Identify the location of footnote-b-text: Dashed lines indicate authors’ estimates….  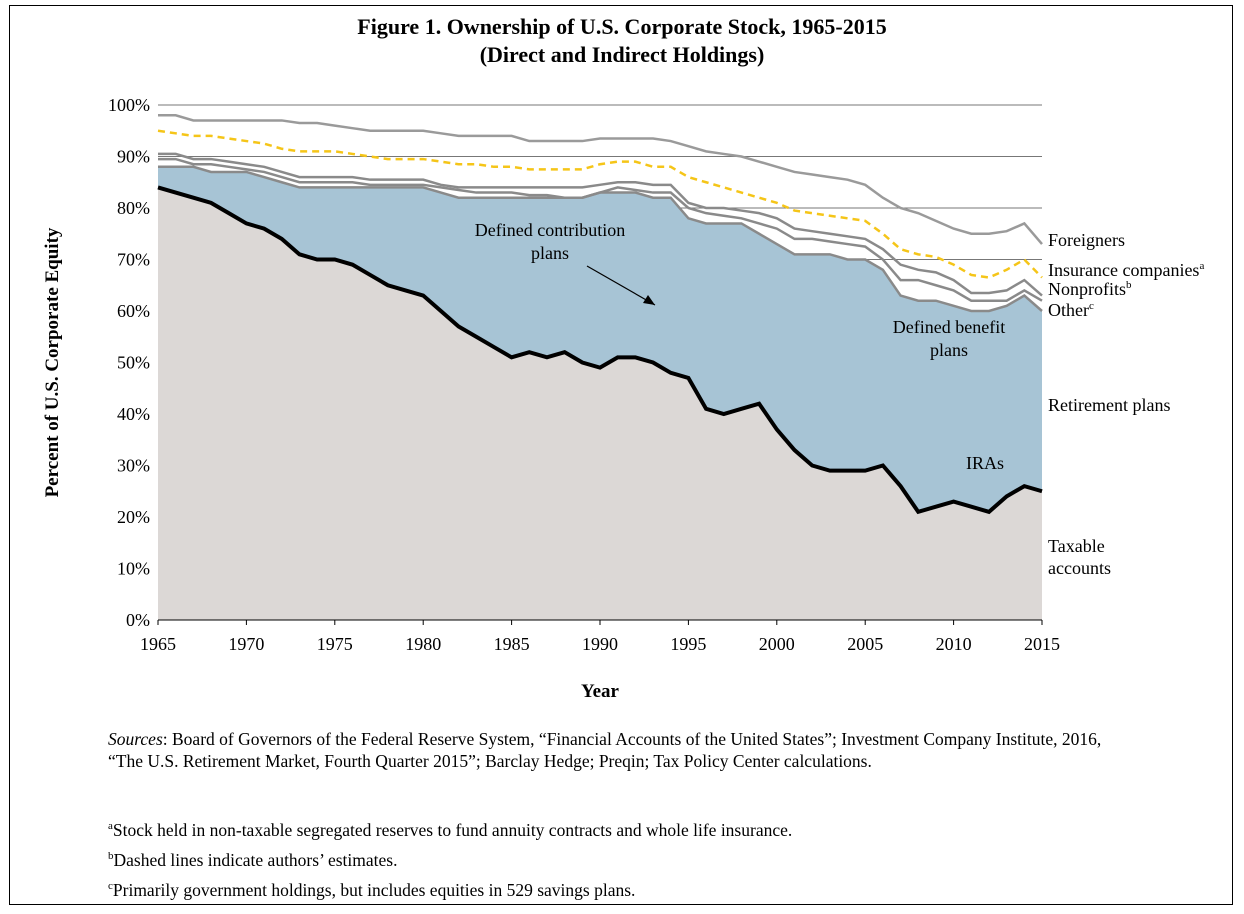
(255, 860).